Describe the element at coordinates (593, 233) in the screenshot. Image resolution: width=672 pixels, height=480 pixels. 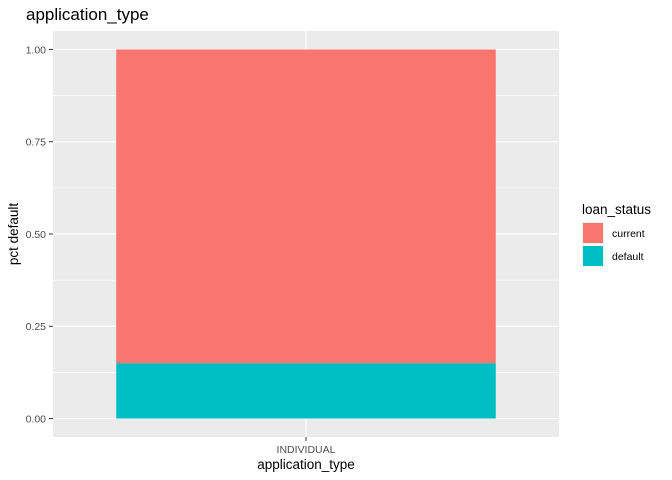
I see `legend-swatch-current` at that location.